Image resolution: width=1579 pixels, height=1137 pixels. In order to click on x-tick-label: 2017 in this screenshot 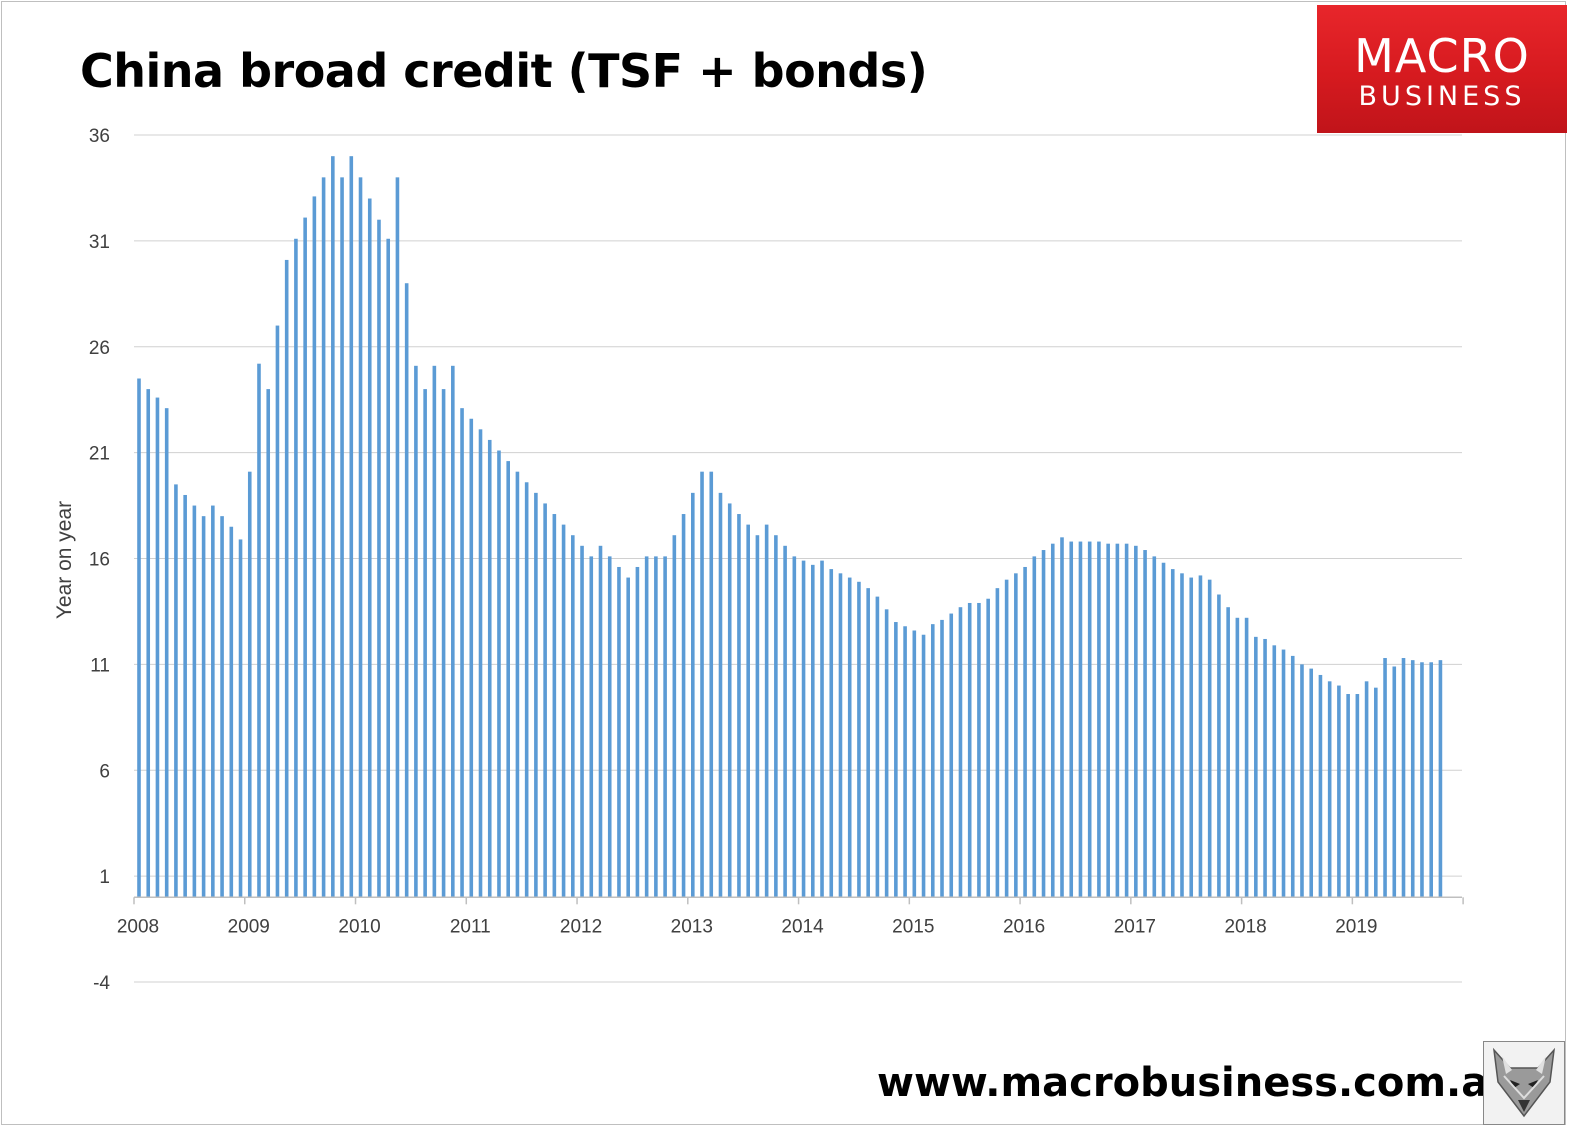, I will do `click(1135, 926)`.